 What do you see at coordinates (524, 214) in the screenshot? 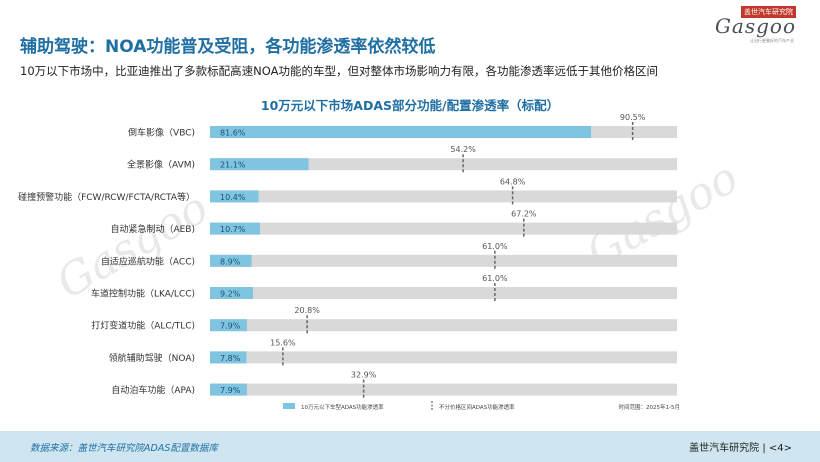
I see `marker-label-all-market-3: 67.2%` at bounding box center [524, 214].